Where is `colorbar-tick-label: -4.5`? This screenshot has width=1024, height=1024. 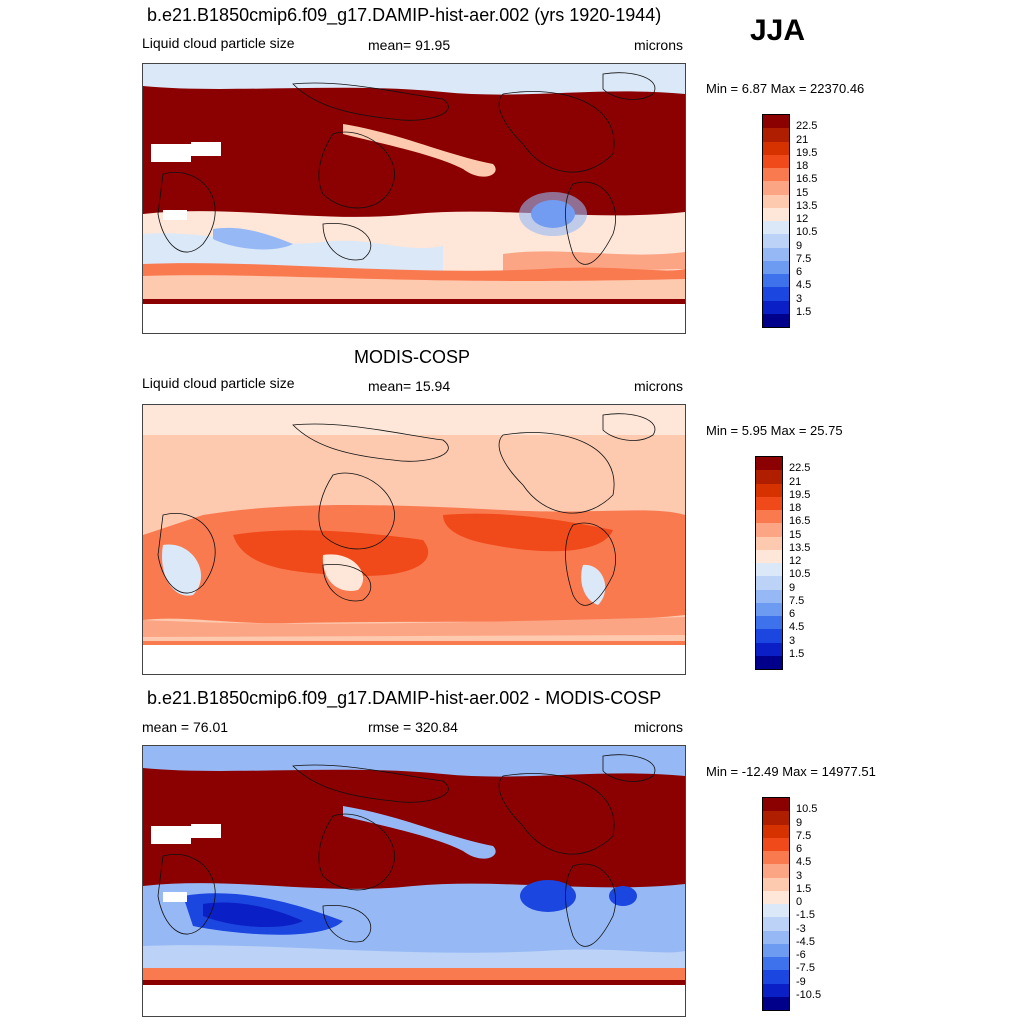 colorbar-tick-label: -4.5 is located at coordinates (805, 941).